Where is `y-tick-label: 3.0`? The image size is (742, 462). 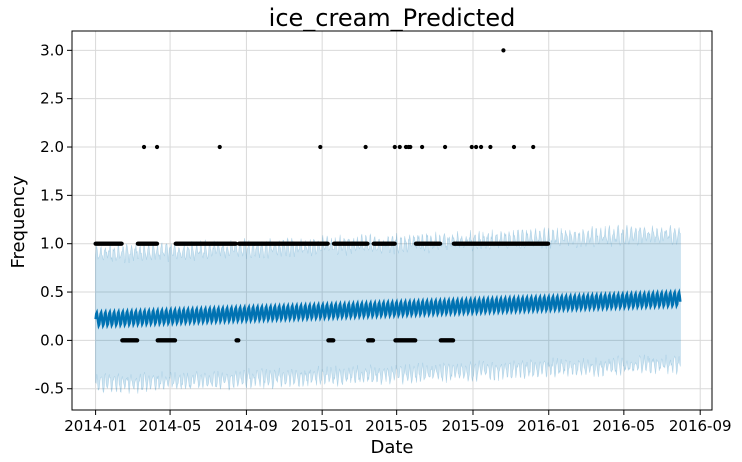
y-tick-label: 3.0 is located at coordinates (52, 50).